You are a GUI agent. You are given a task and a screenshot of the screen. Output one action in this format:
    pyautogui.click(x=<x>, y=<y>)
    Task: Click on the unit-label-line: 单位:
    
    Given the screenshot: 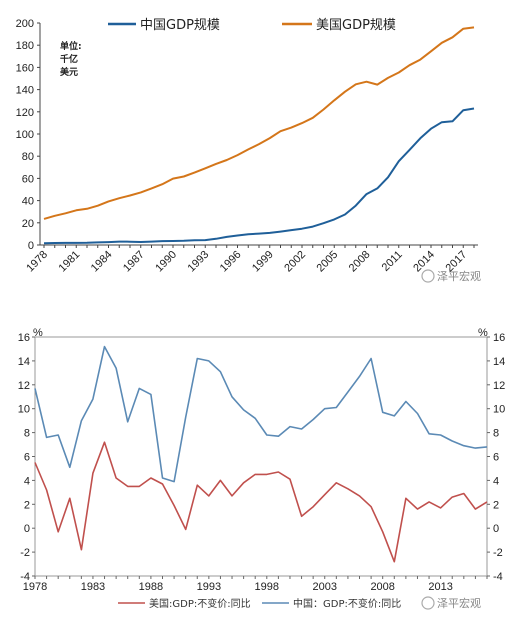 What is the action you would take?
    pyautogui.click(x=71, y=46)
    